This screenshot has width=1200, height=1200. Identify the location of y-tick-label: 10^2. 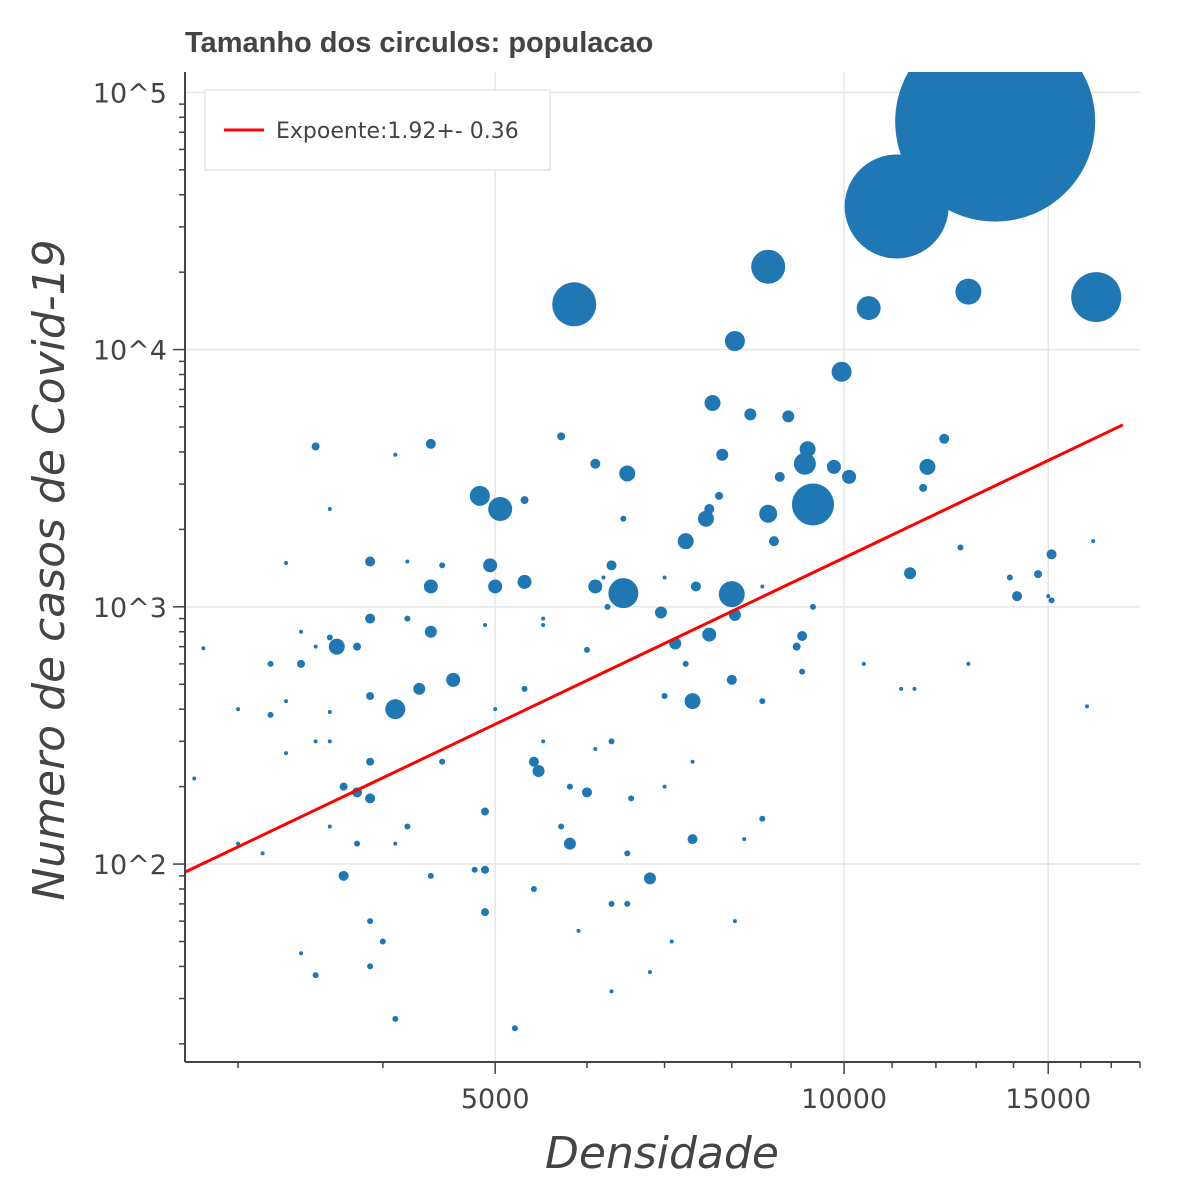
(130, 865).